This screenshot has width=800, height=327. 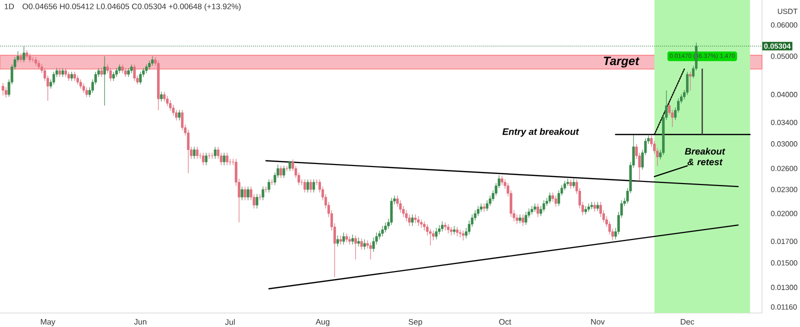 I want to click on band-label: Target, so click(x=622, y=62).